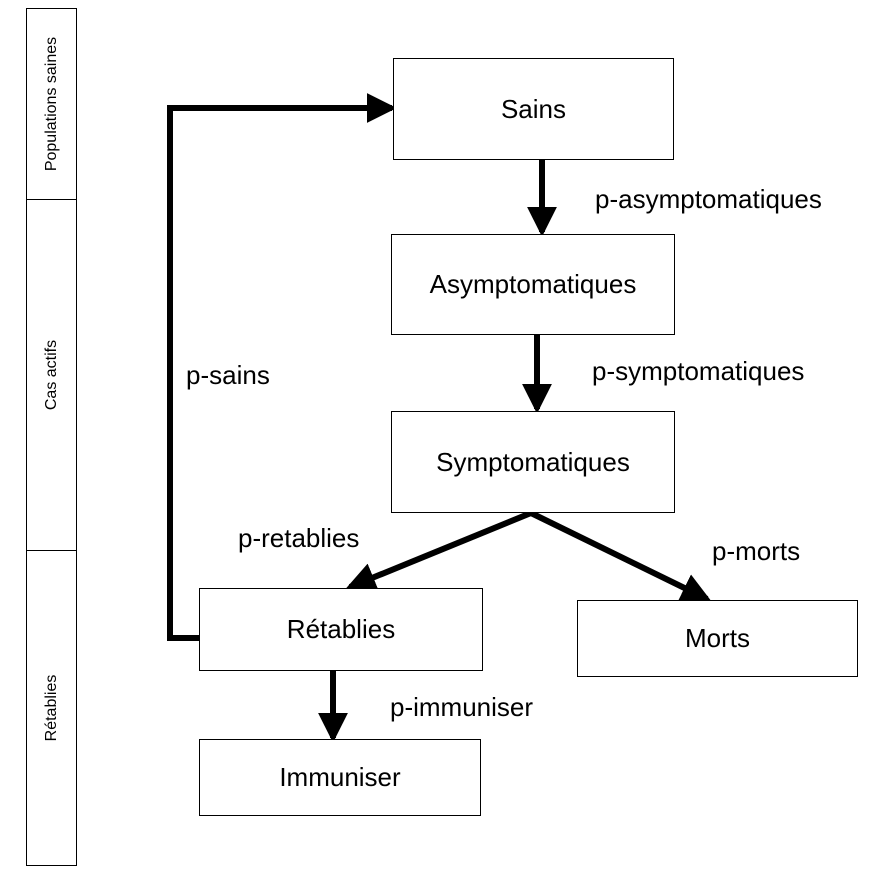  I want to click on node-asymptomatiques: Asymptomatiques, so click(533, 284).